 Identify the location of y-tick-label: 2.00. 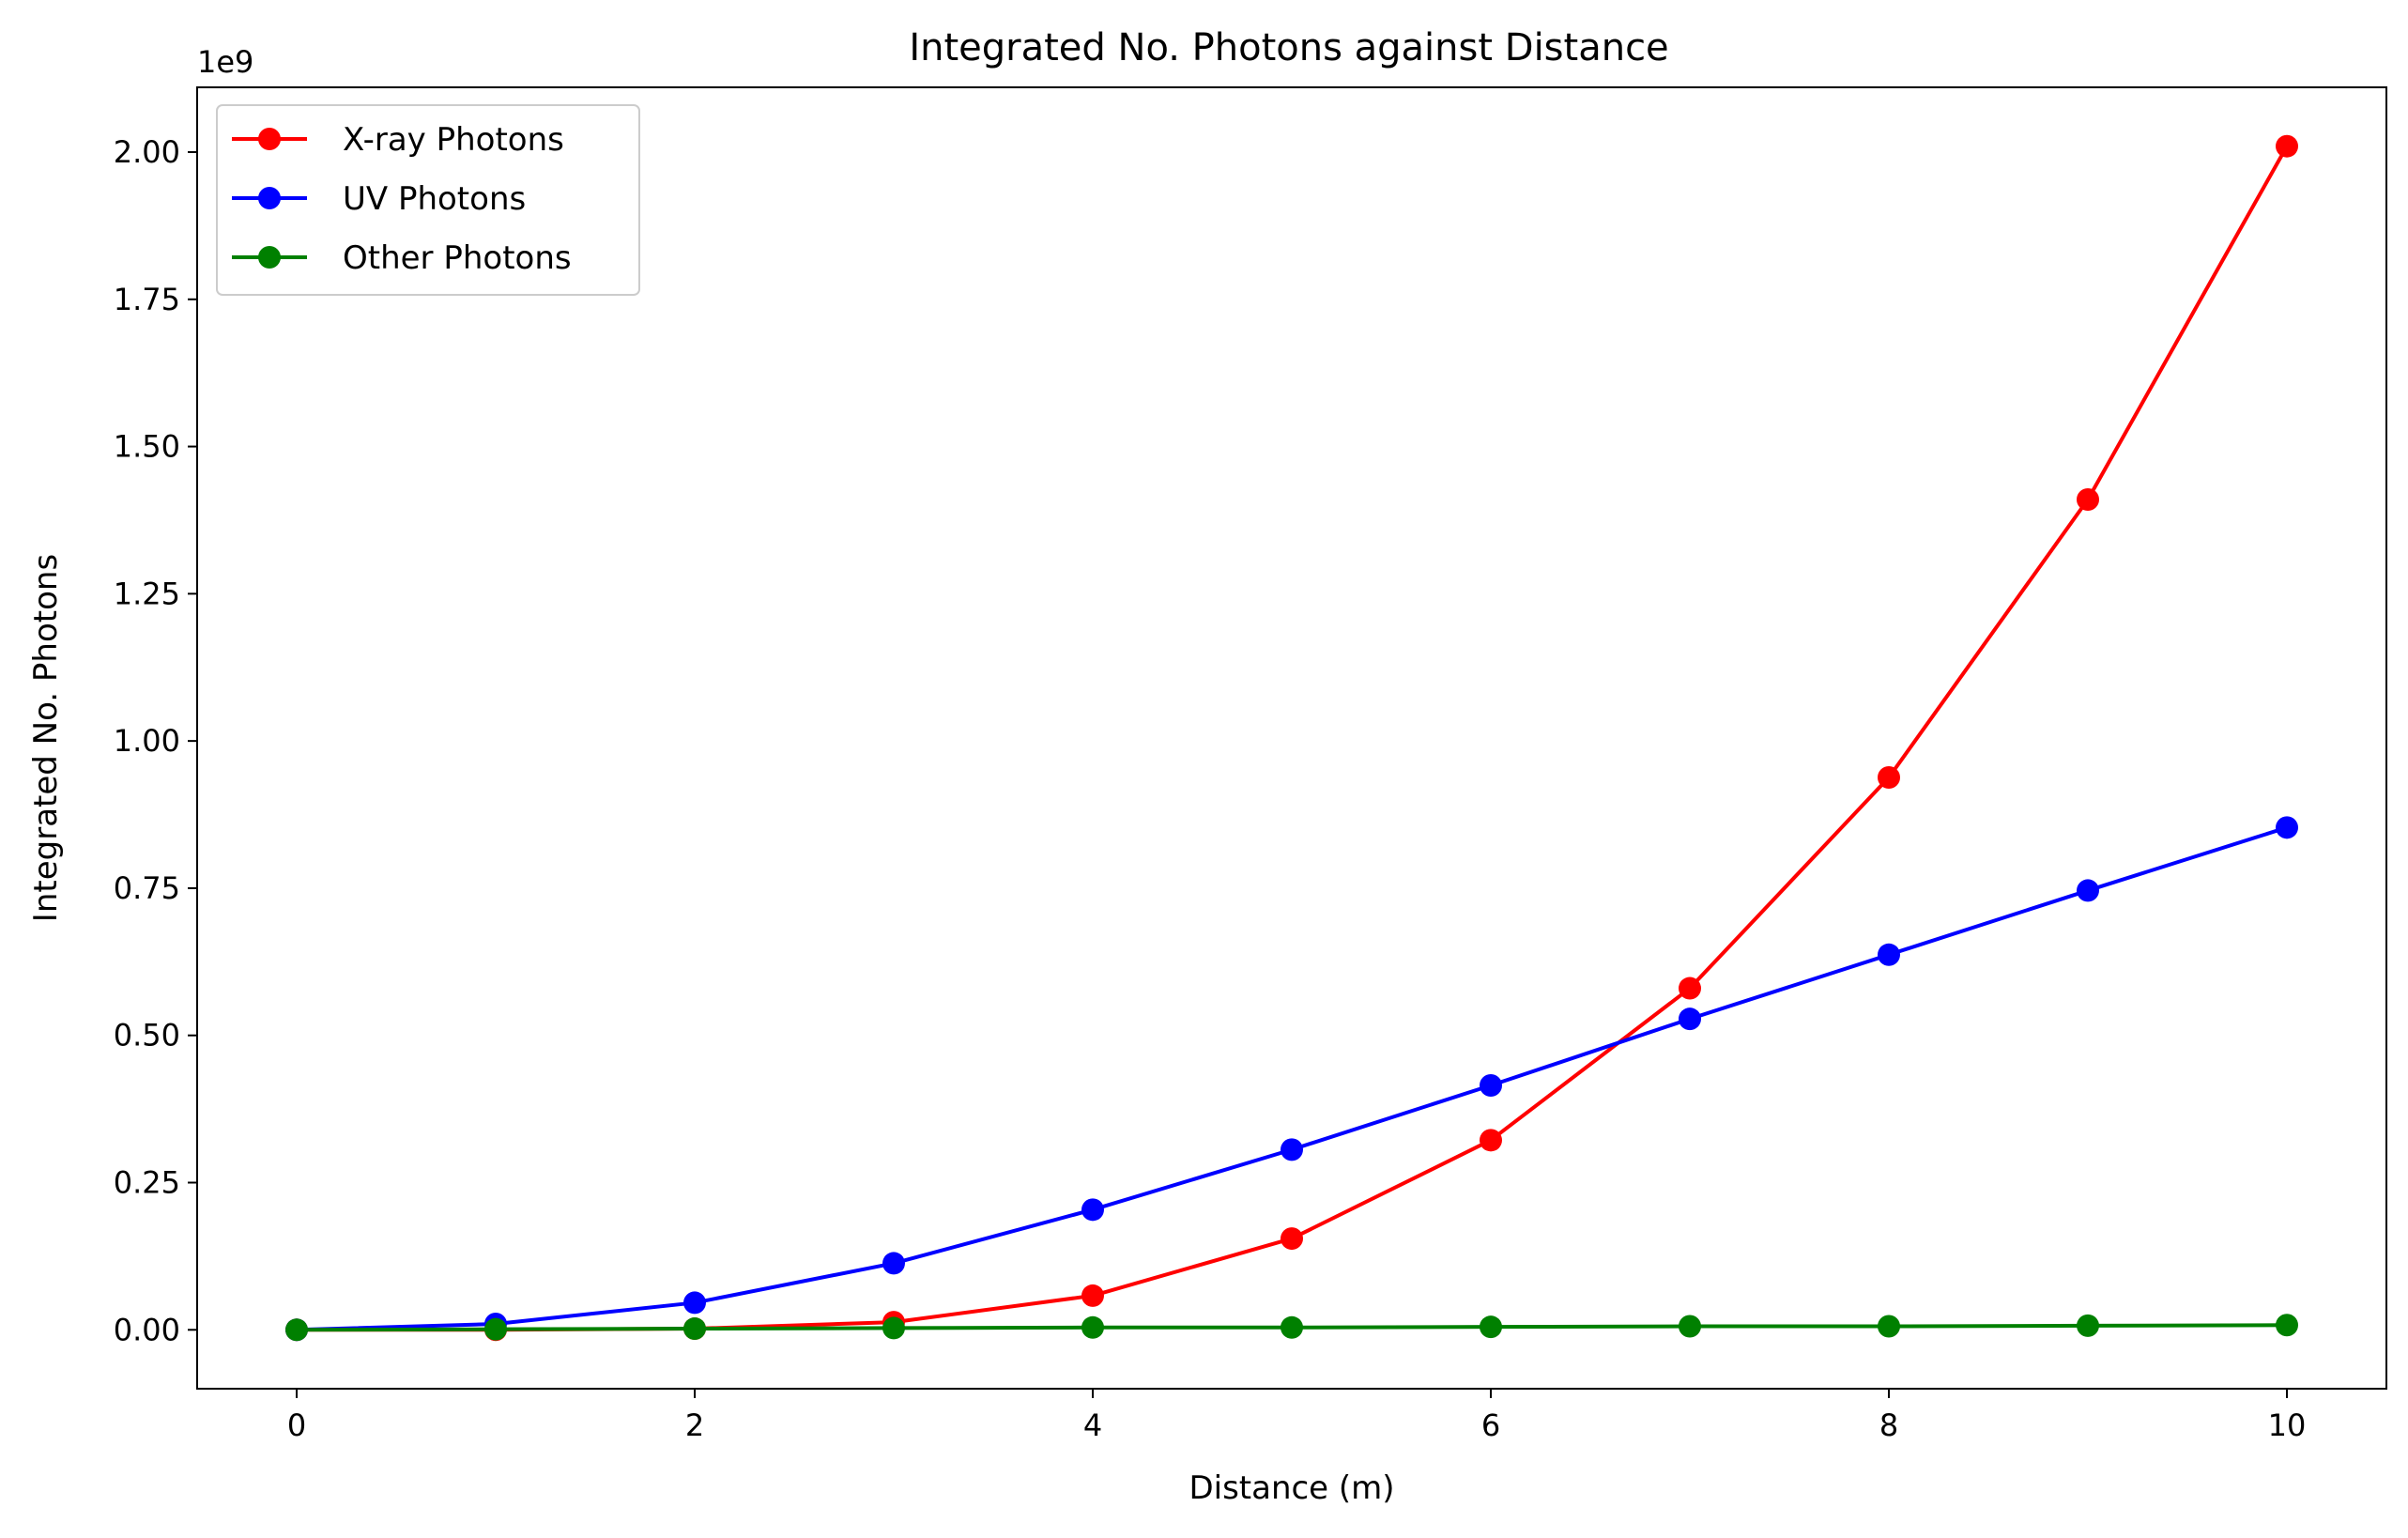
(147, 152).